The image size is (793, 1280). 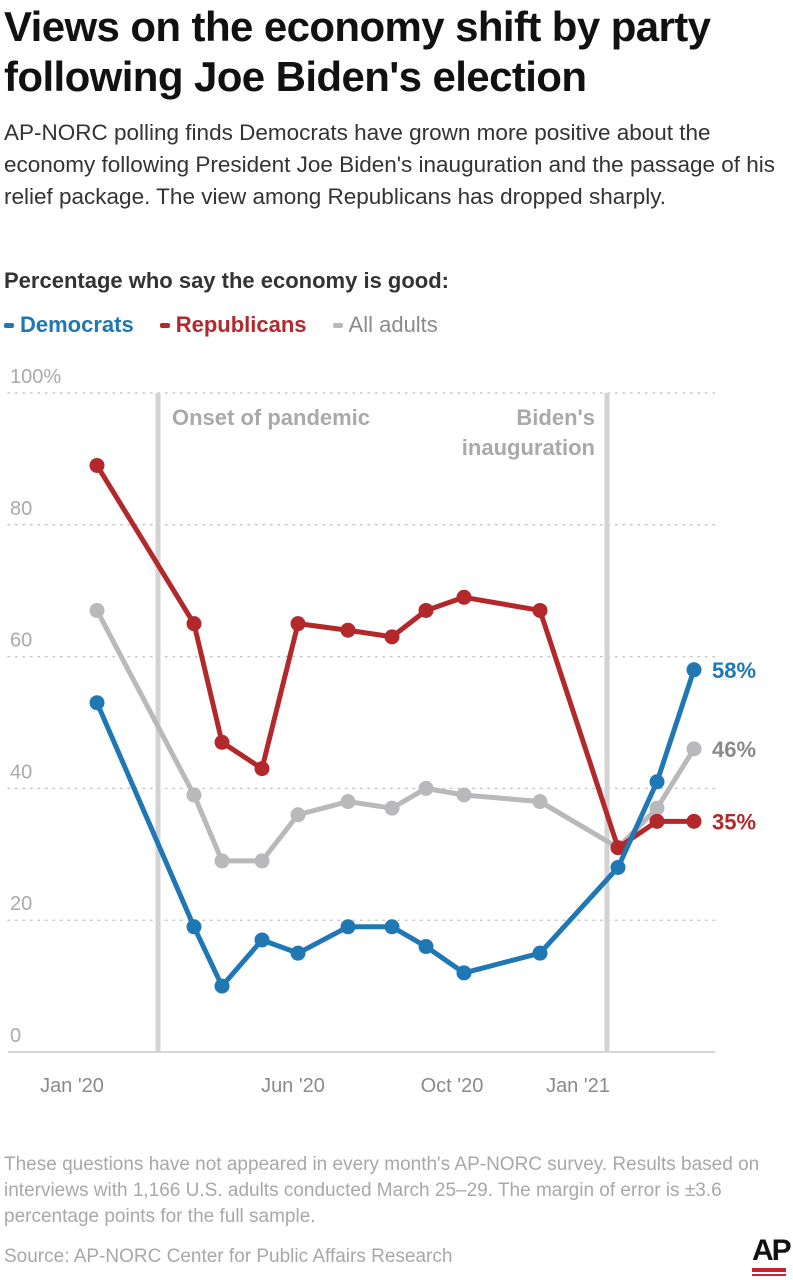 I want to click on legend: Democrats Republicans All adults, so click(x=221, y=325).